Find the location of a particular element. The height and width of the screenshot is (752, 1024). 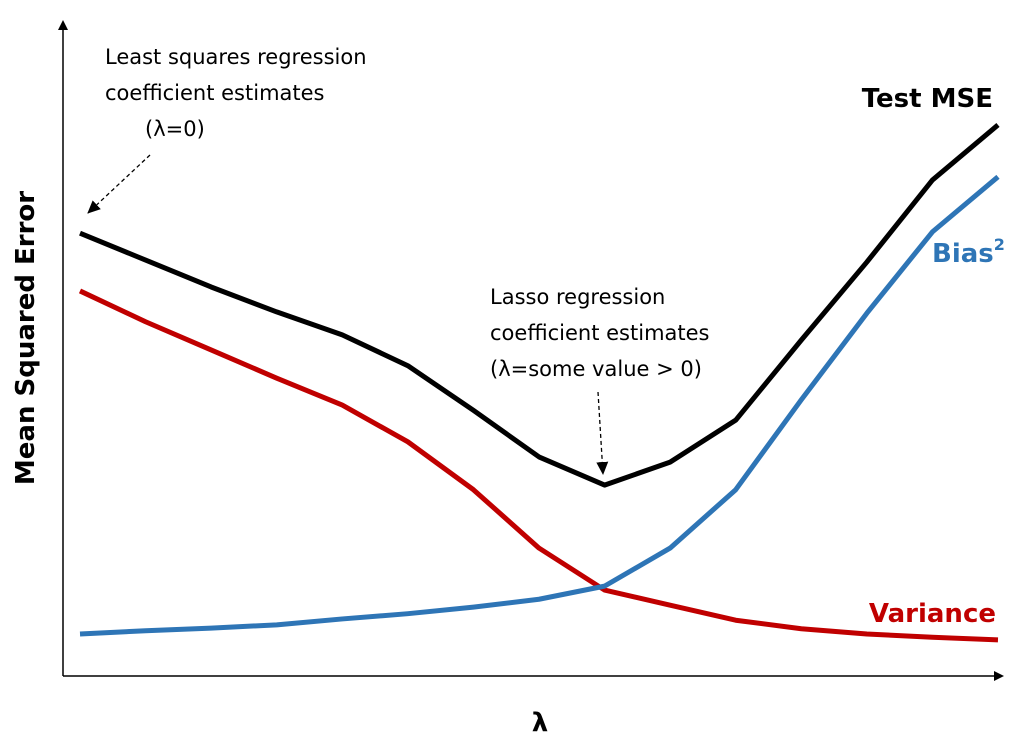

x-axis-label: λ is located at coordinates (540, 723).